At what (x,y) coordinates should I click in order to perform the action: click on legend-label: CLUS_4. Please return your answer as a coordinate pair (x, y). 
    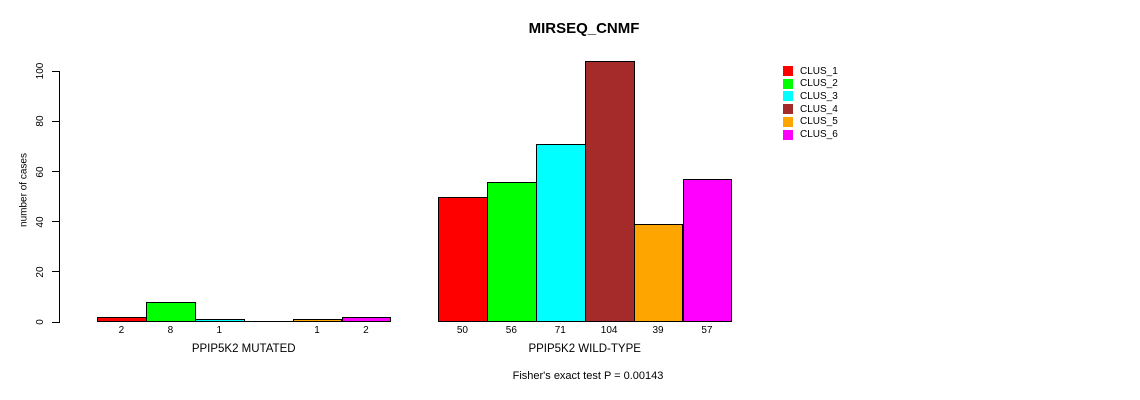
    Looking at the image, I should click on (819, 109).